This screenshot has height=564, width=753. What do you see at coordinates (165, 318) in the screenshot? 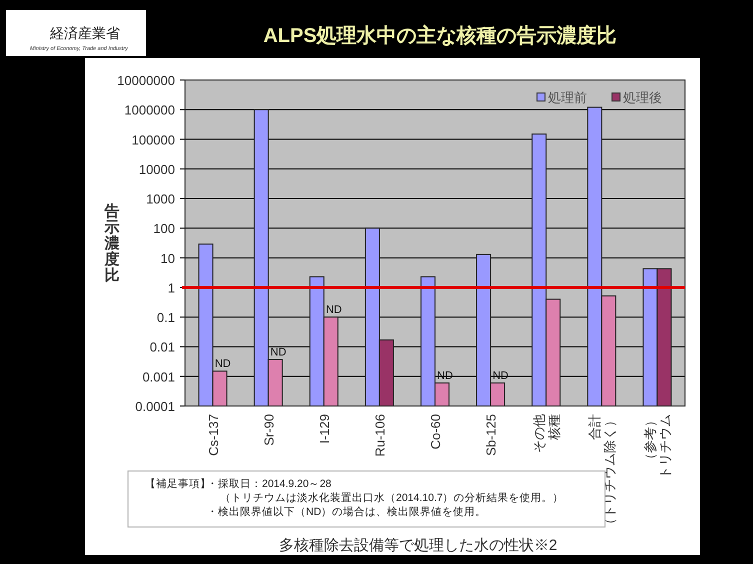
I see `y-tick-label: 0.1` at bounding box center [165, 318].